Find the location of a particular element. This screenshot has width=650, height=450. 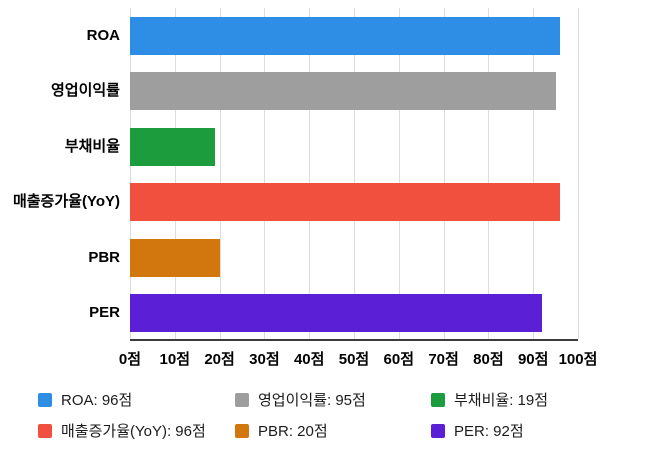

legend-item: PBR: 20점 is located at coordinates (333, 430).